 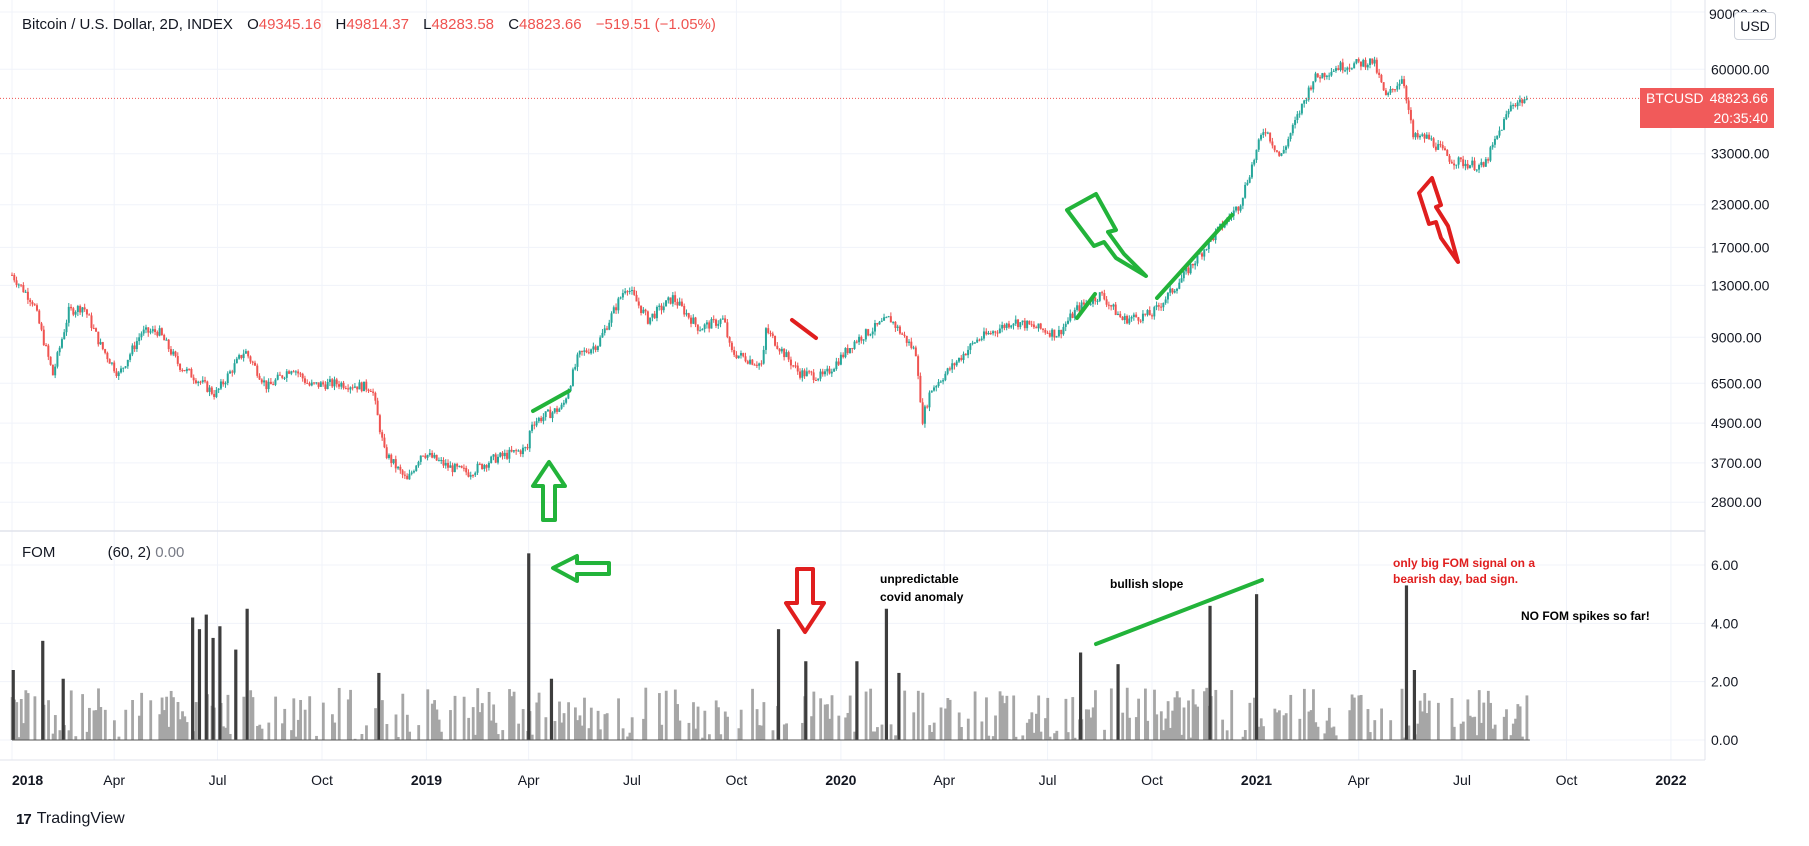 I want to click on price-tick-label: 3700.00, so click(x=1736, y=463).